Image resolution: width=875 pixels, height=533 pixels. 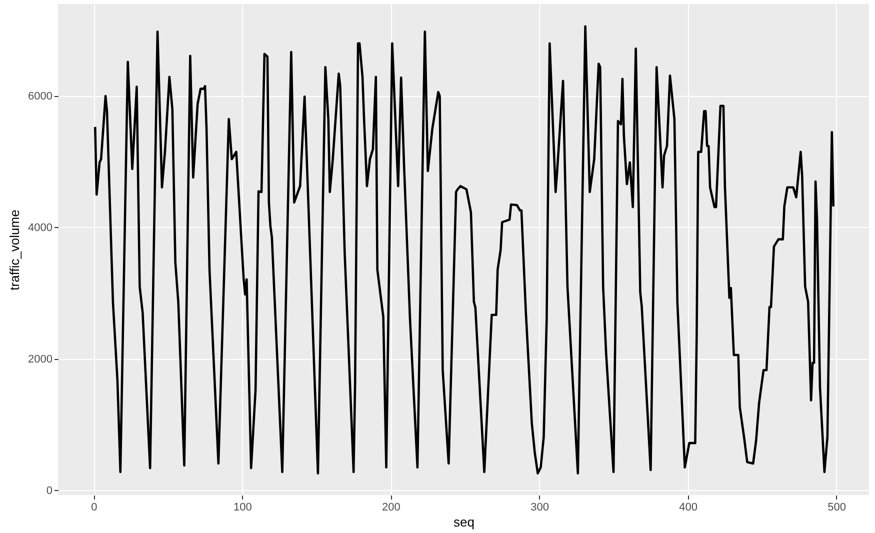 What do you see at coordinates (391, 508) in the screenshot?
I see `x-tick-label: 200` at bounding box center [391, 508].